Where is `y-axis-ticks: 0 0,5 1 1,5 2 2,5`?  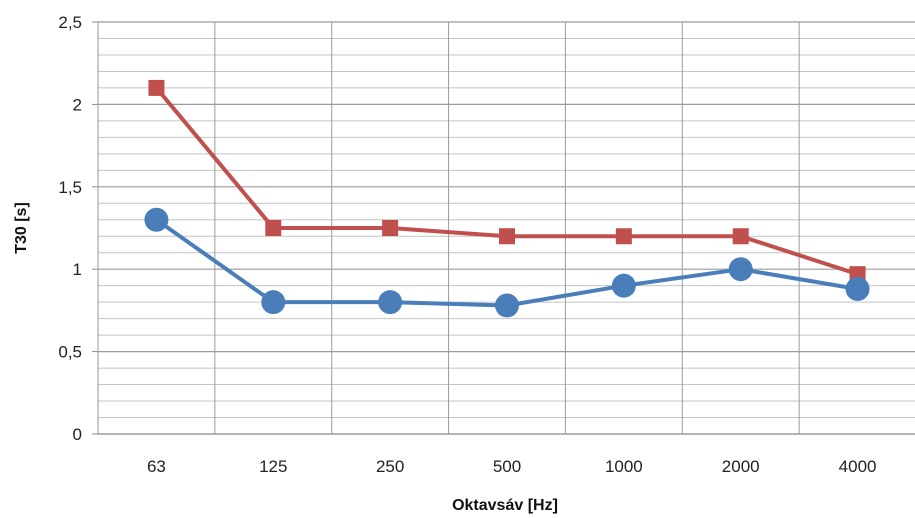
y-axis-ticks: 0 0,5 1 1,5 2 2,5 is located at coordinates (70, 228).